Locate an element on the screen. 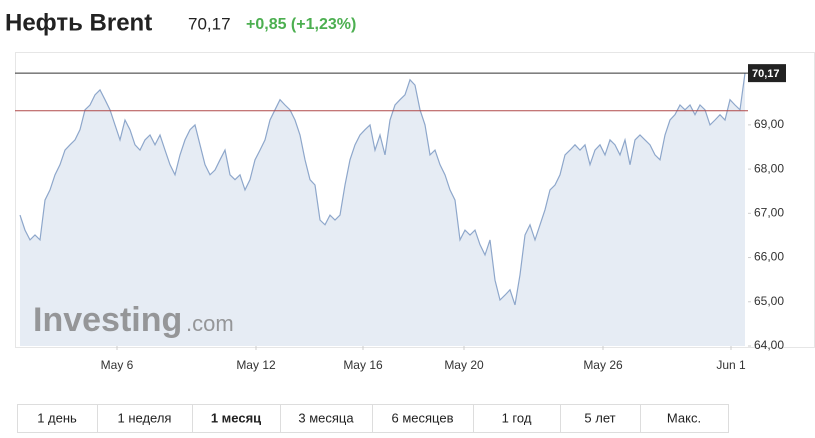  last-price-box is located at coordinates (767, 73).